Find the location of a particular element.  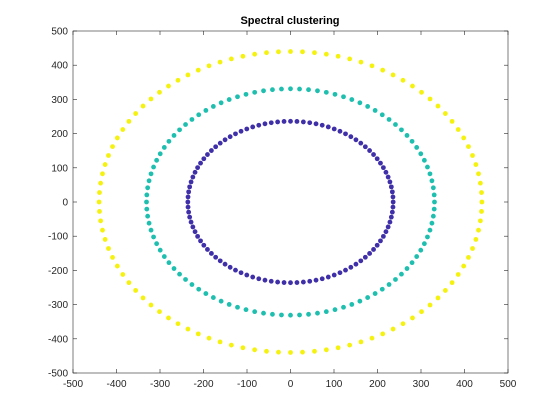

y-tick-label: -100 is located at coordinates (58, 237).